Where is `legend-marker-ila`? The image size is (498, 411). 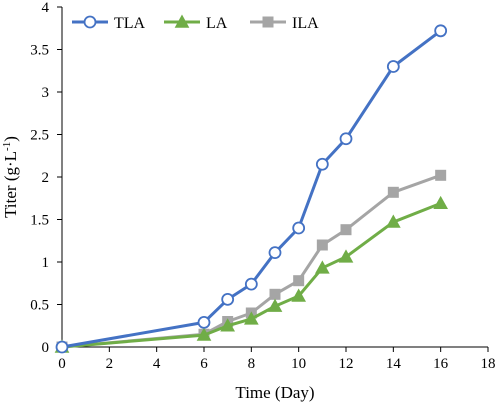 legend-marker-ila is located at coordinates (268, 22).